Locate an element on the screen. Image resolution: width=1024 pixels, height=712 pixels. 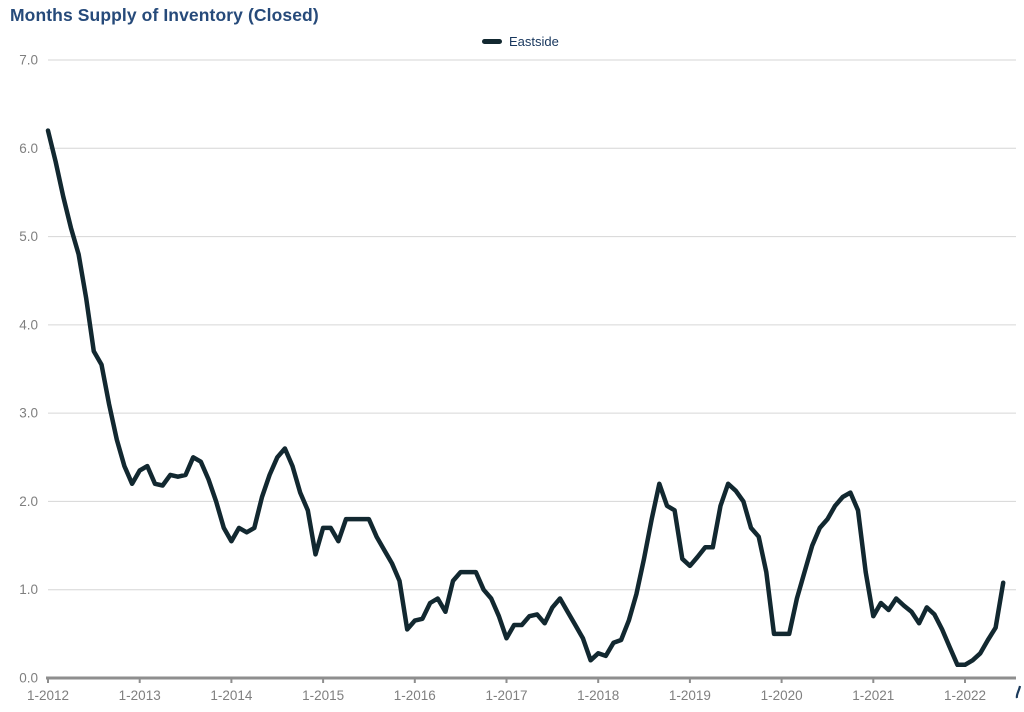
cropped-glyph-artifact is located at coordinates (1018, 692).